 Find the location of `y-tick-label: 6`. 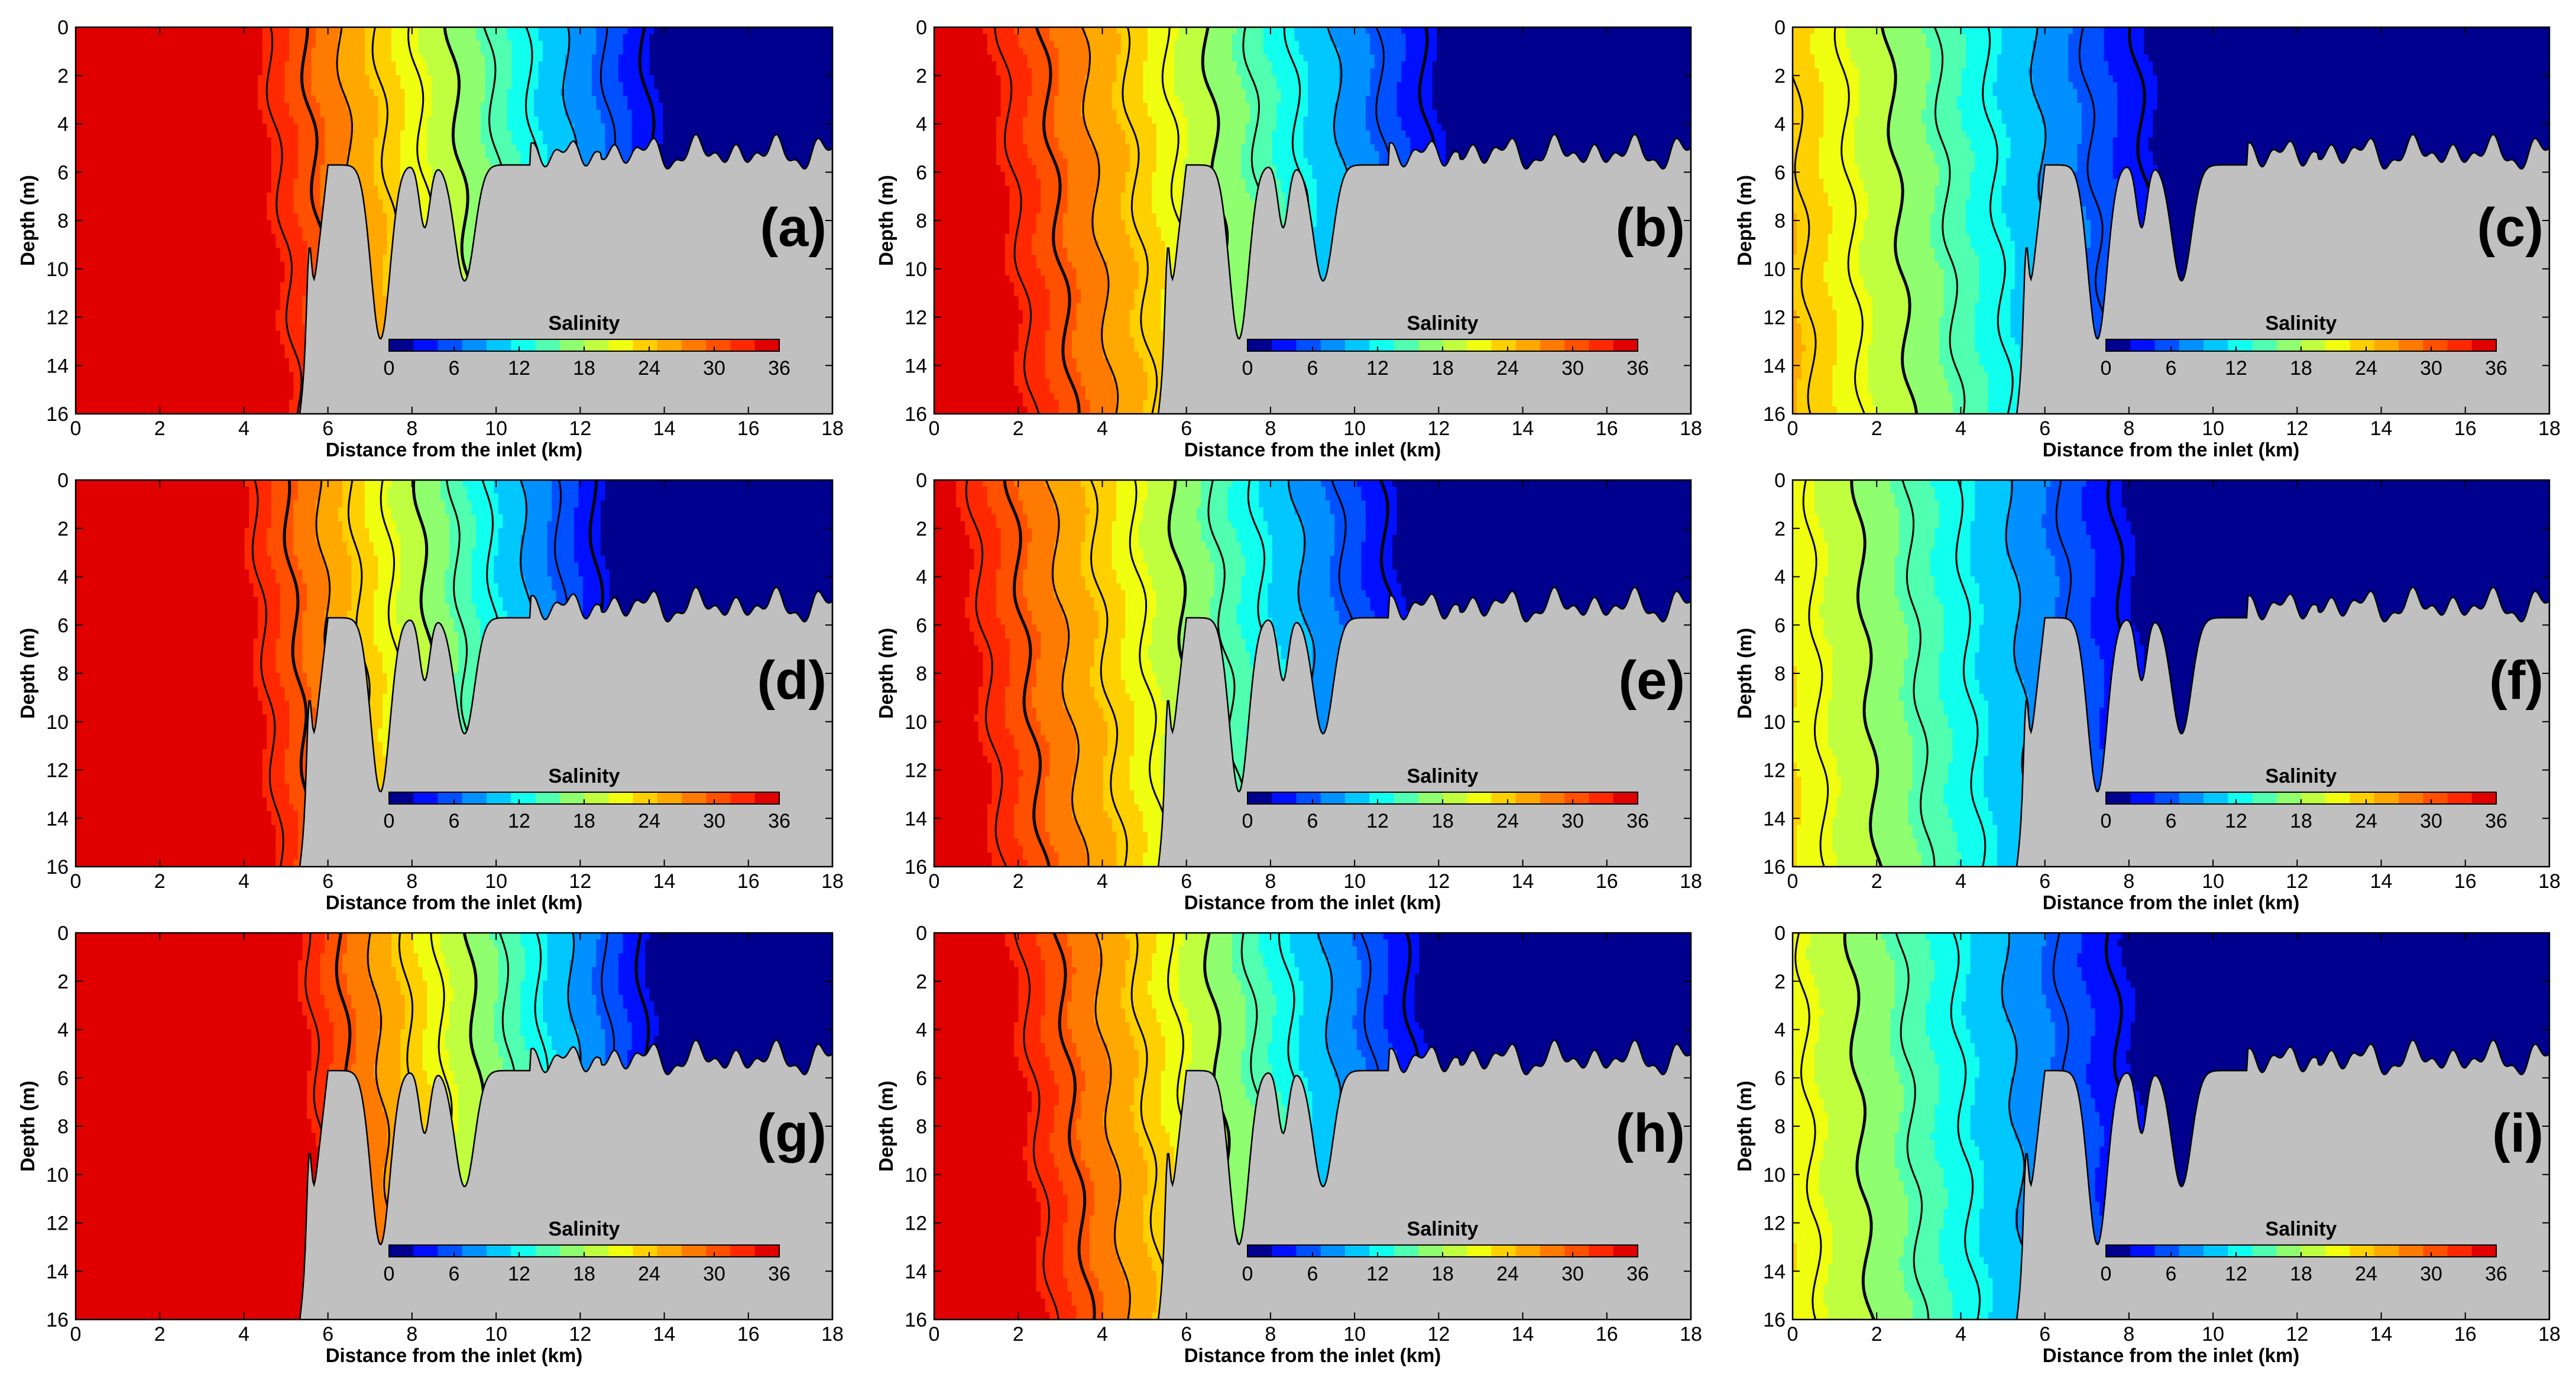

y-tick-label: 6 is located at coordinates (63, 626).